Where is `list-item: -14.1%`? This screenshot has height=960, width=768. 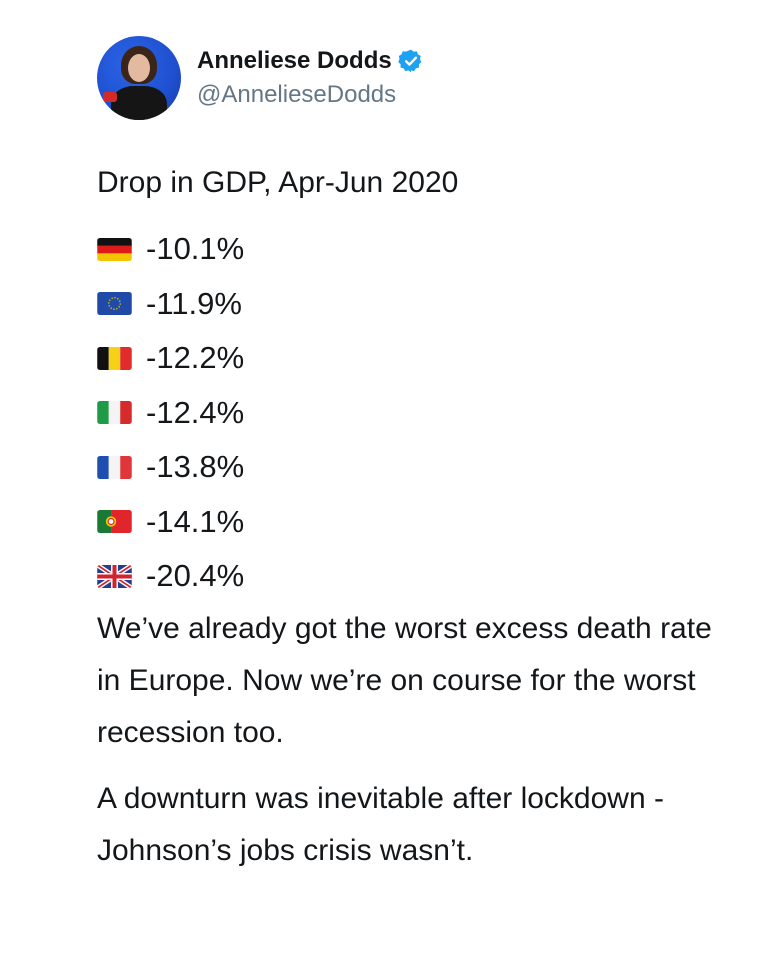 list-item: -14.1% is located at coordinates (170, 522).